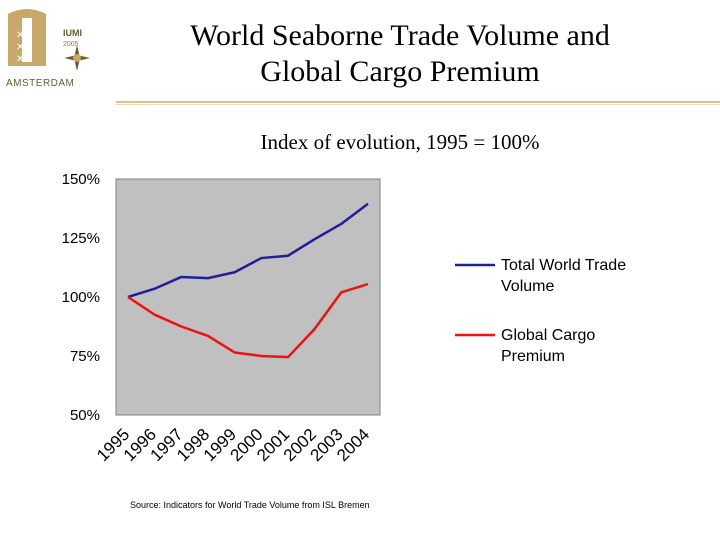  What do you see at coordinates (85, 356) in the screenshot?
I see `y-tick-label: 75%` at bounding box center [85, 356].